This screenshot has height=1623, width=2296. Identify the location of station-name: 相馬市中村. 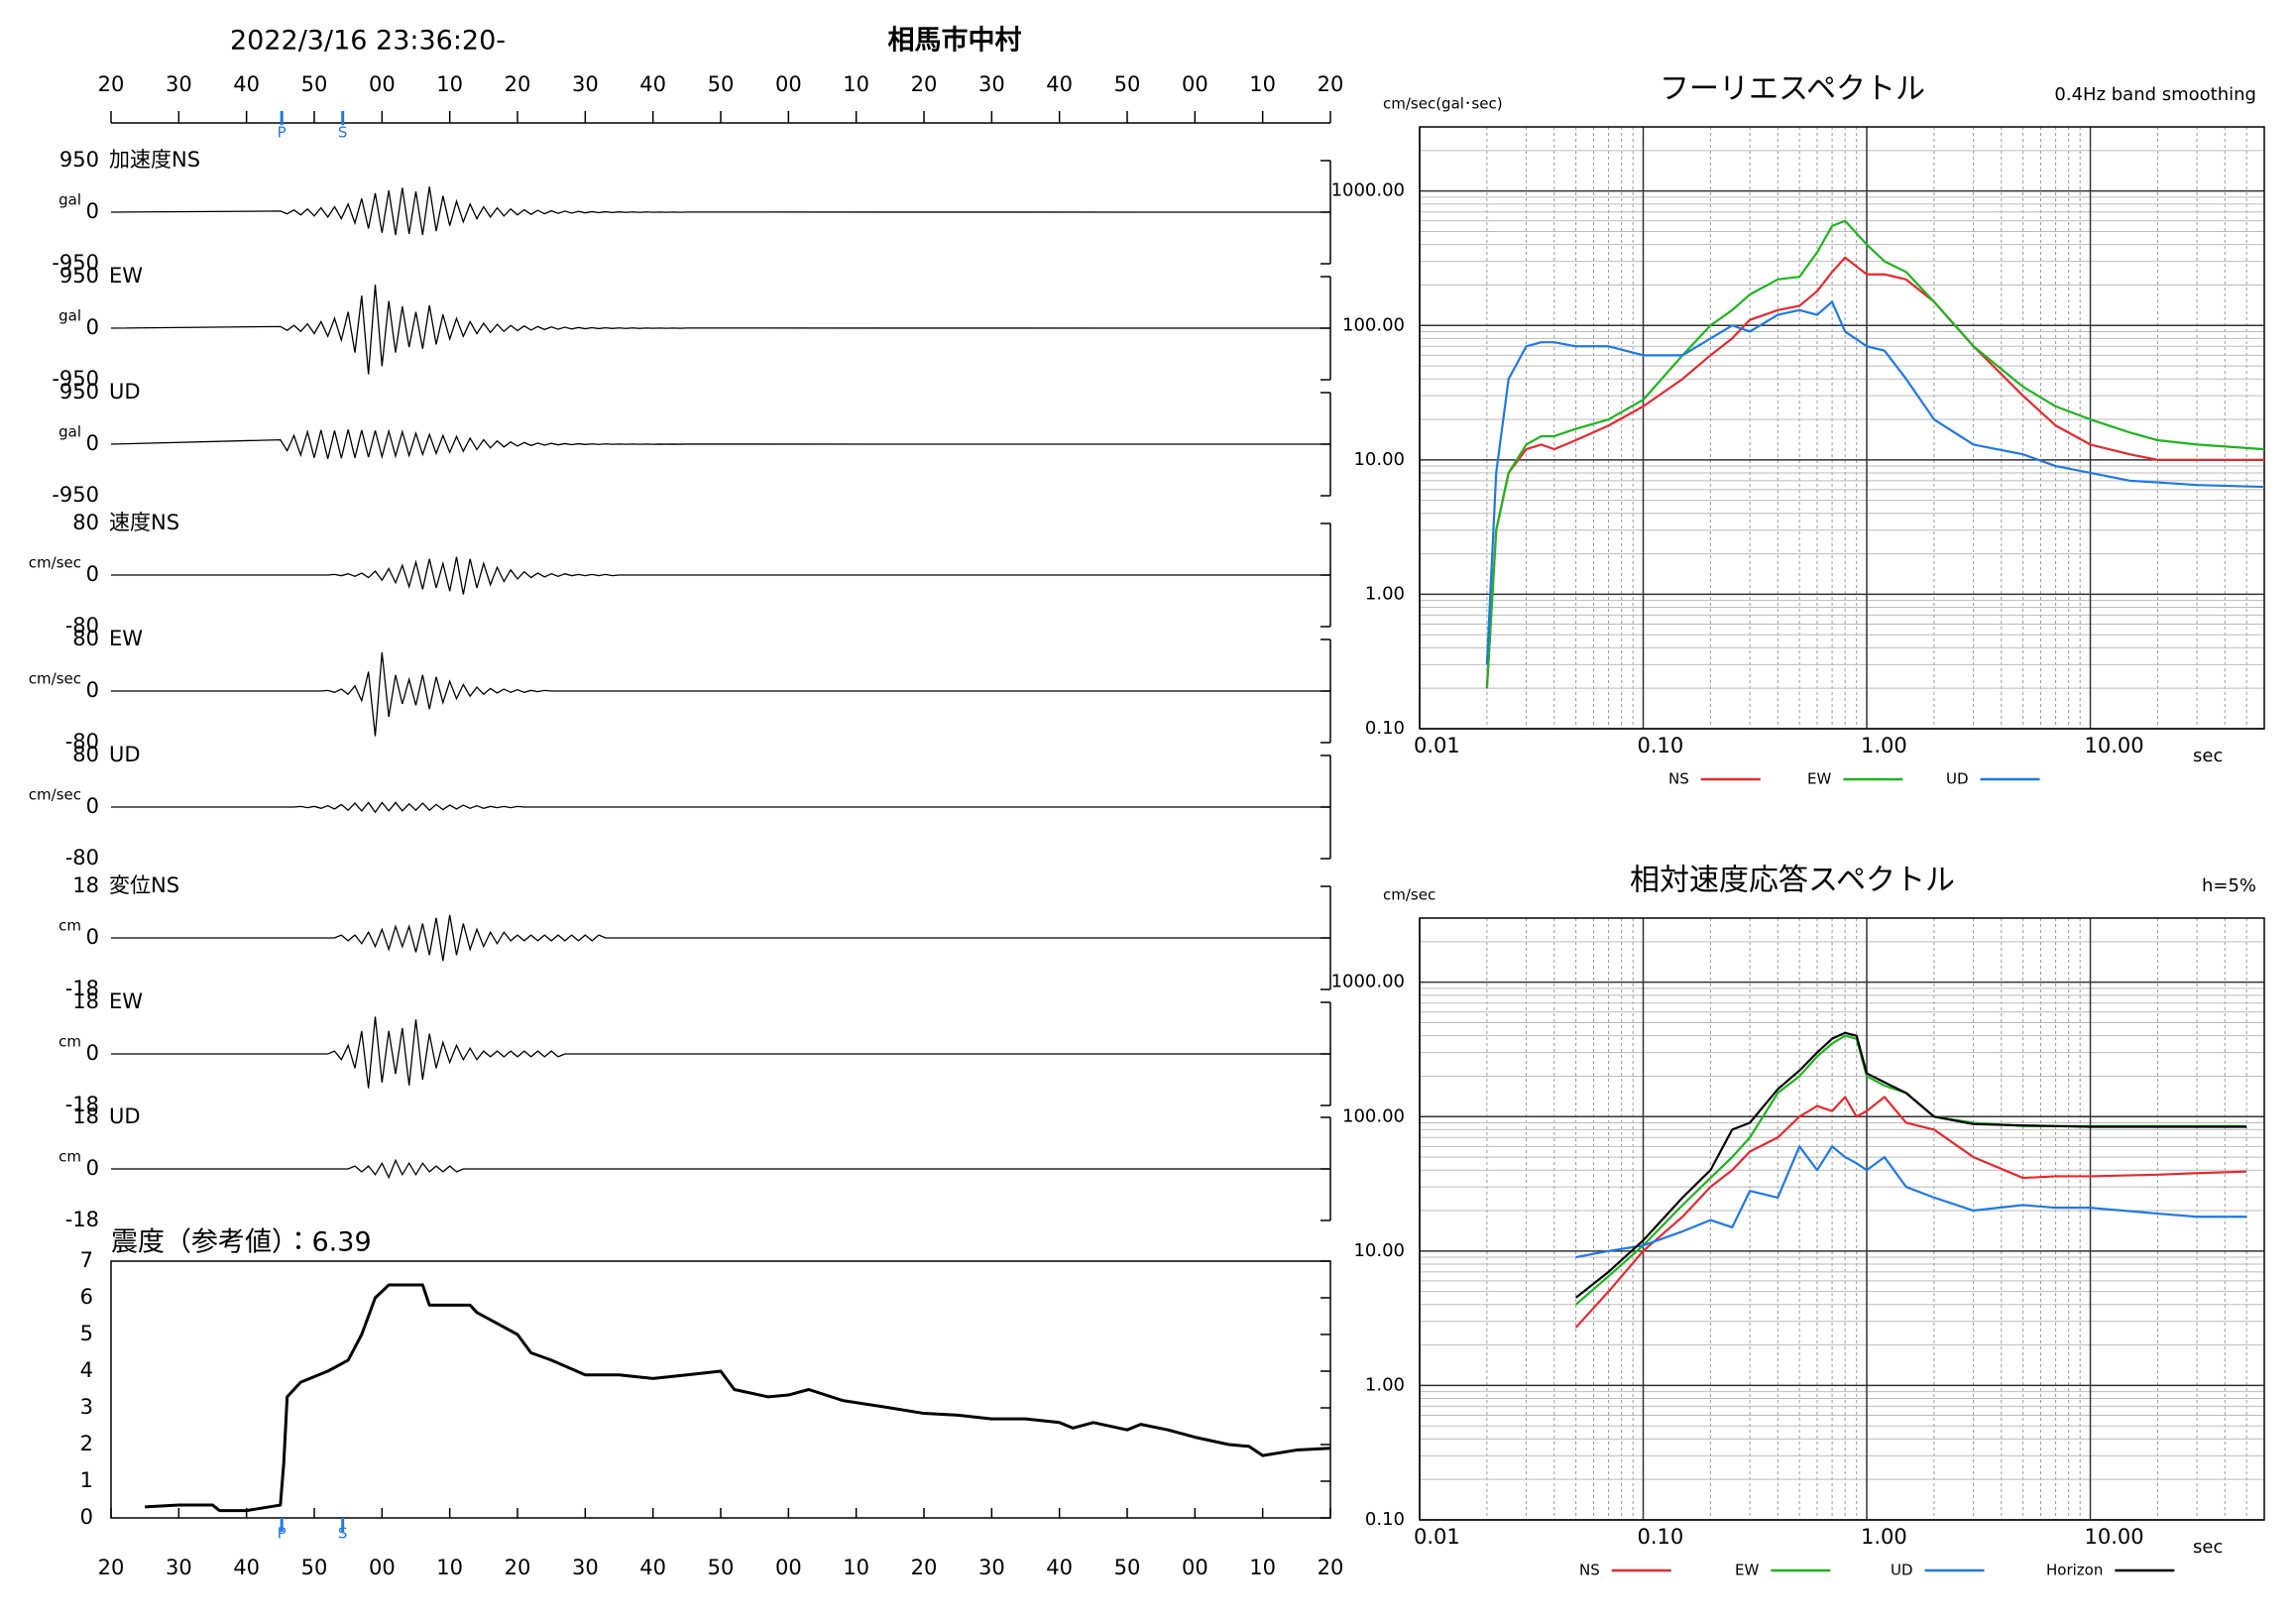
(955, 41).